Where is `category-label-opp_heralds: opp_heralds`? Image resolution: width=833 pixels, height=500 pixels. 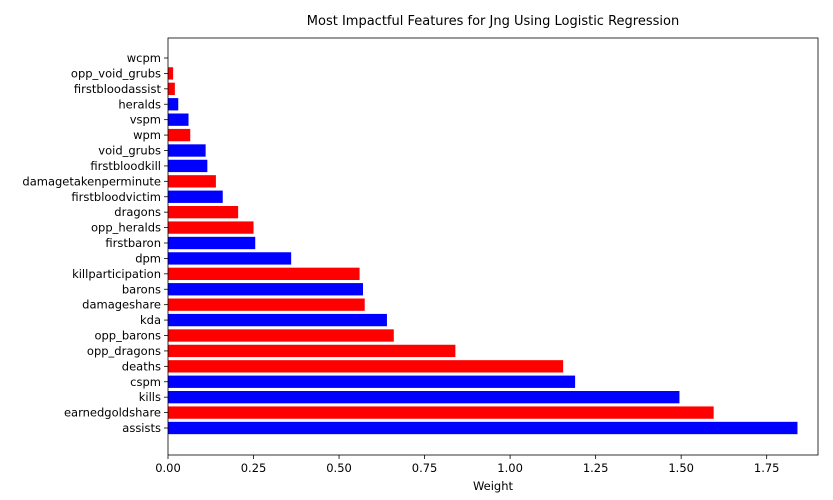 category-label-opp_heralds: opp_heralds is located at coordinates (126, 228).